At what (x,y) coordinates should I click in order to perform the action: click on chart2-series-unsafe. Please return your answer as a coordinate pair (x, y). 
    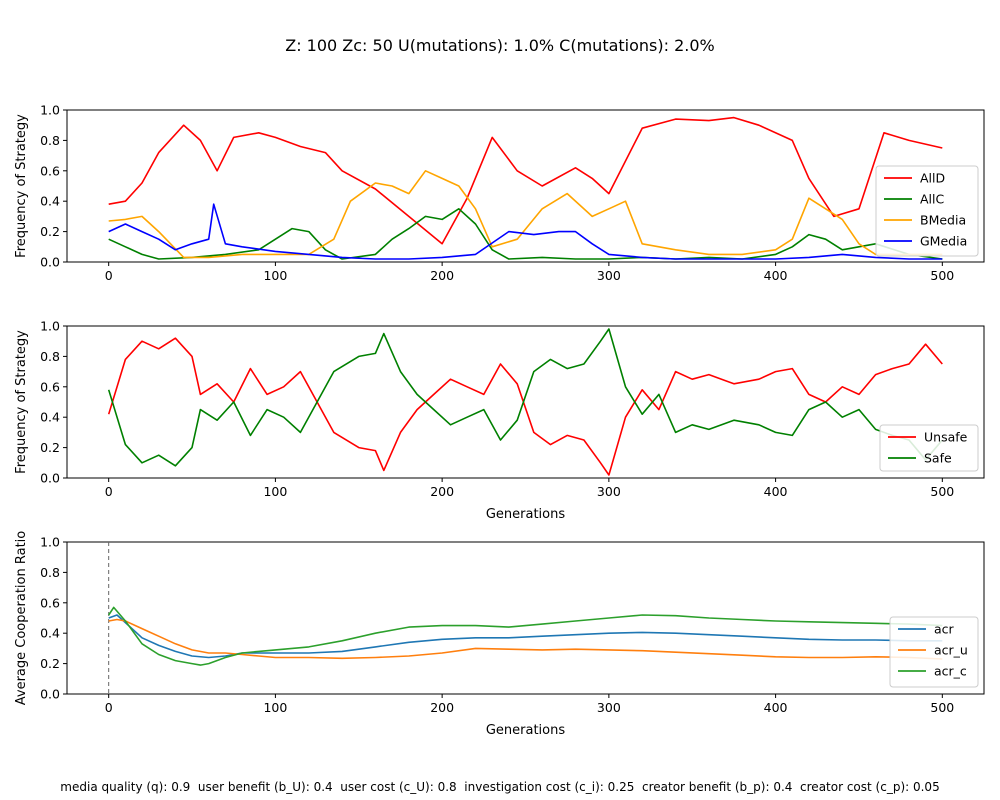
    Looking at the image, I should click on (525, 406).